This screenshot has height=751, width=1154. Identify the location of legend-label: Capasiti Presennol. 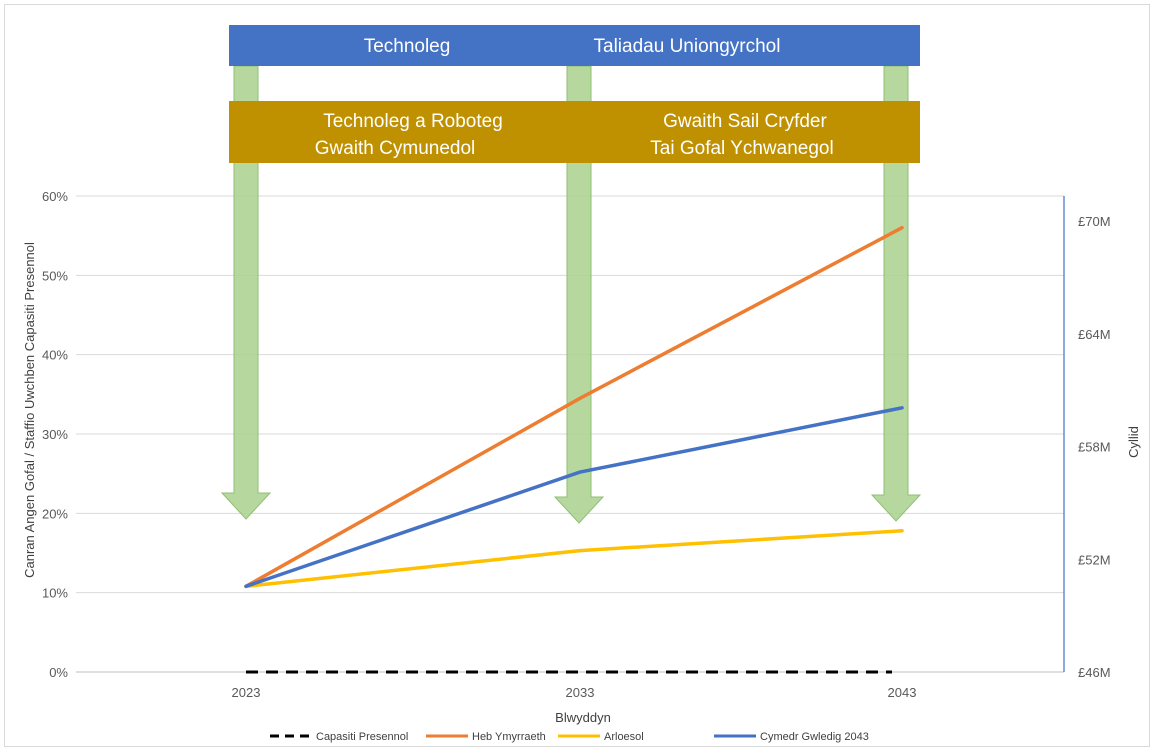
(362, 737).